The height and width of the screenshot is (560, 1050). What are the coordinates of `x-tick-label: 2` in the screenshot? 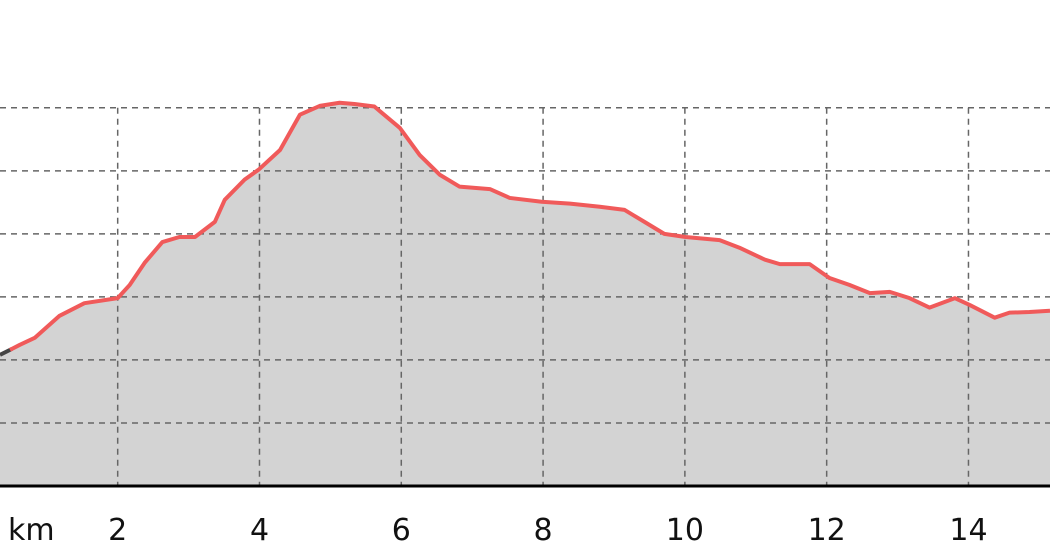 It's located at (117, 530).